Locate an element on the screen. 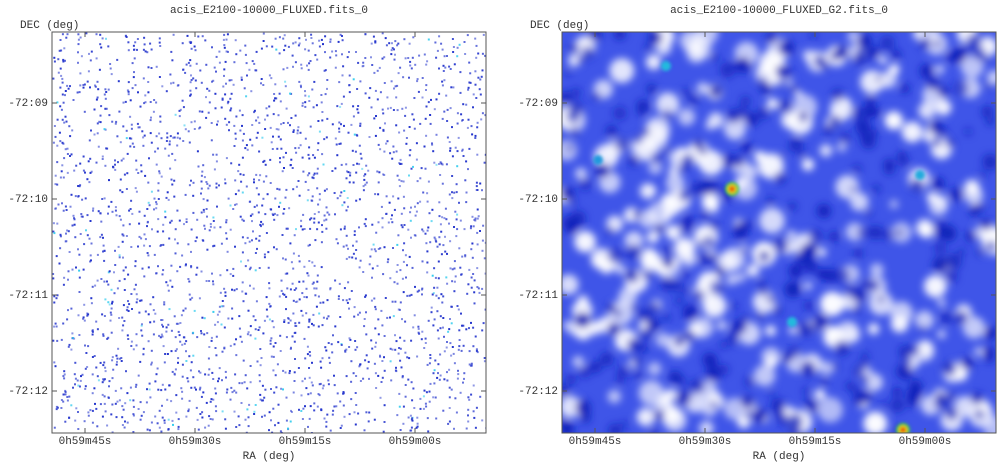  x-tick-label: 0h59m30s is located at coordinates (705, 442).